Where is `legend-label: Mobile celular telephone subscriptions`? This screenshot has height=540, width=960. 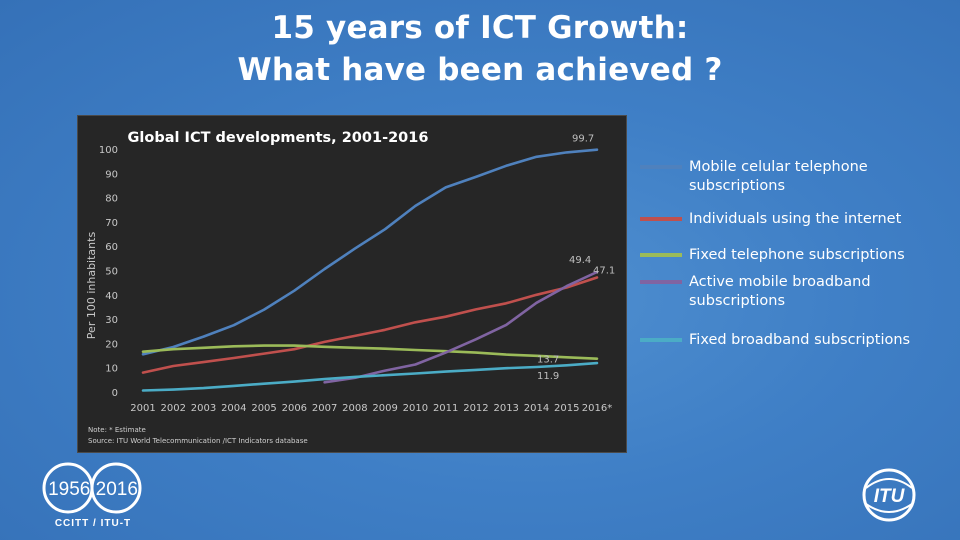 legend-label: Mobile celular telephone subscriptions is located at coordinates (778, 176).